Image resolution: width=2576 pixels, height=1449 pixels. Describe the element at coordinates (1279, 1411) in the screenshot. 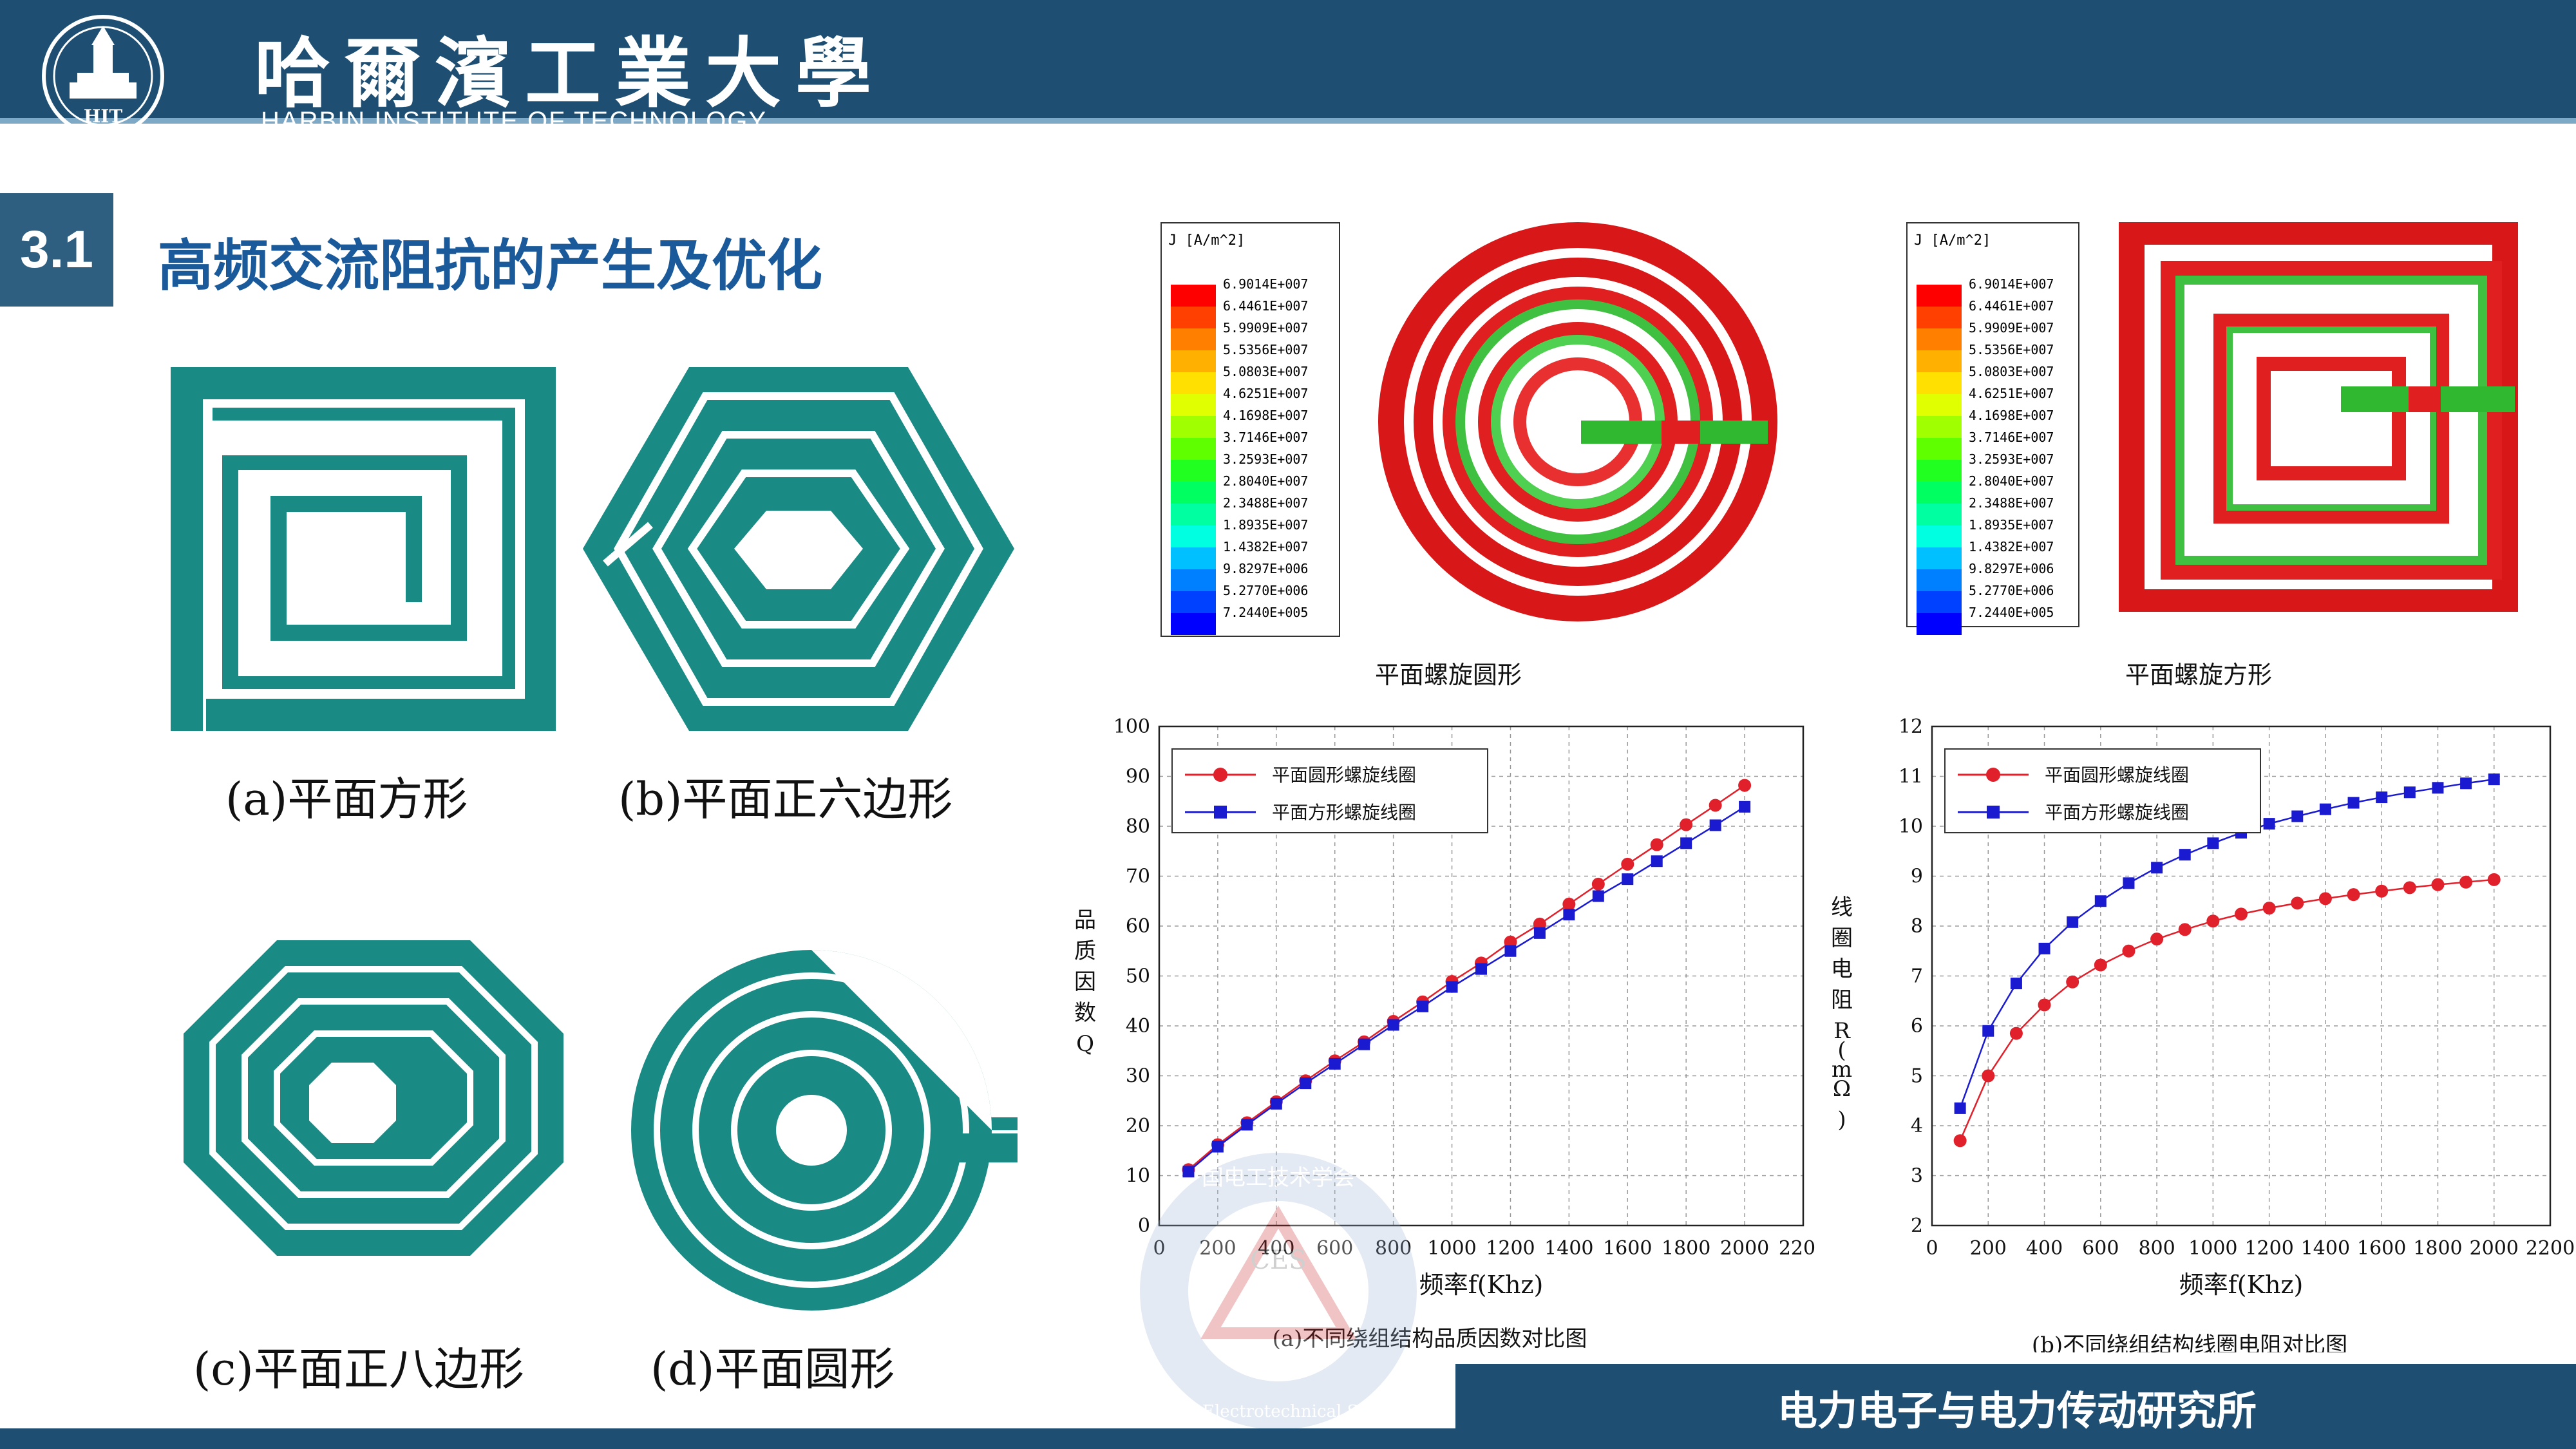

I see `watermark-en: China Electrotechnical Society` at that location.